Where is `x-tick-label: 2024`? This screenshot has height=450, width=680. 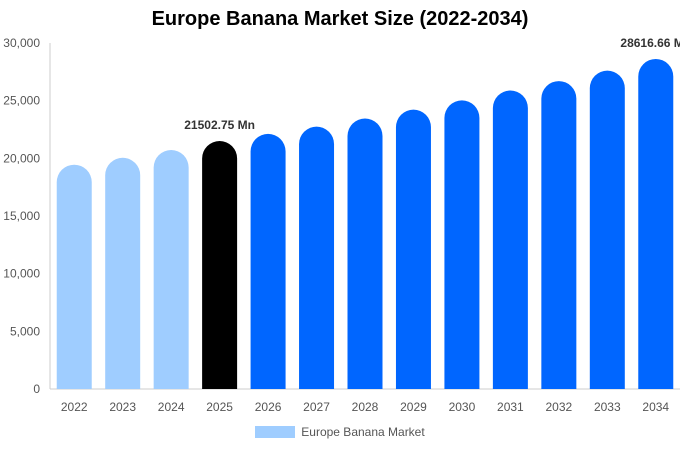 x-tick-label: 2024 is located at coordinates (171, 407).